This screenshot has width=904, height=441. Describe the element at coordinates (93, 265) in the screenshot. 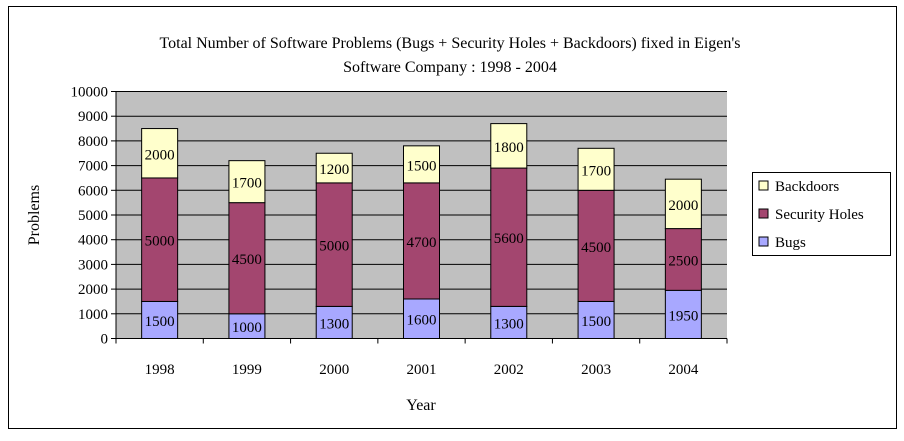

I see `y-tick-label: 3000` at that location.